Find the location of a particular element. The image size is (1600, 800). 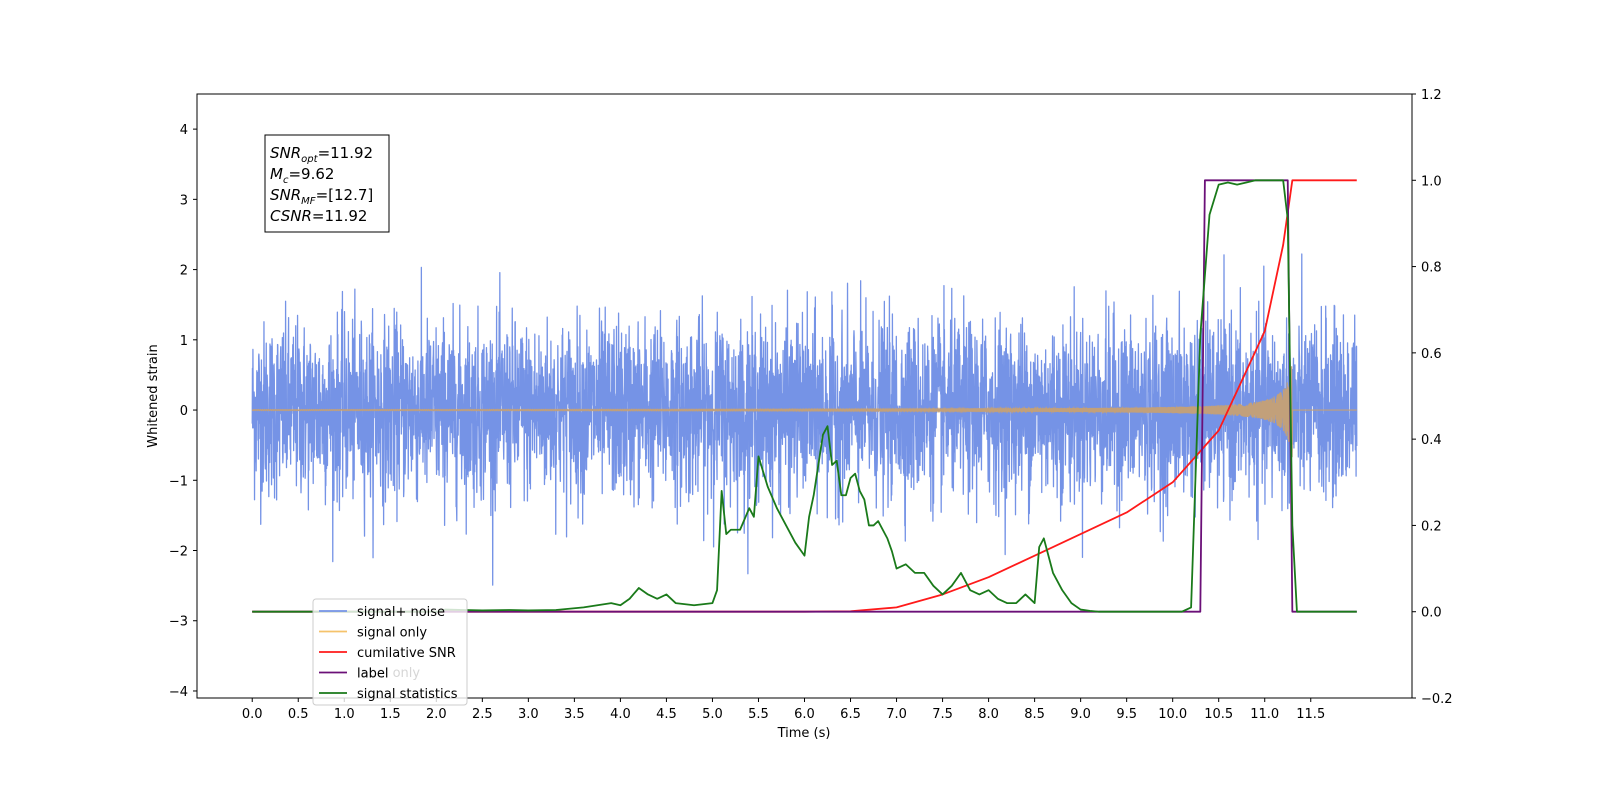

signal-only-series is located at coordinates (804, 412).